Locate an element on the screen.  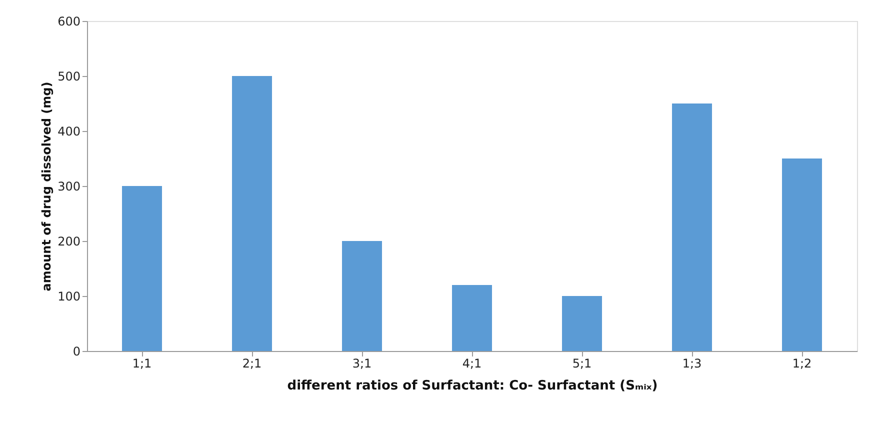
x-axis-title: different ratios of Surfactant: Co- Surfactant (Sₘᵢₓ) is located at coordinates (472, 386).